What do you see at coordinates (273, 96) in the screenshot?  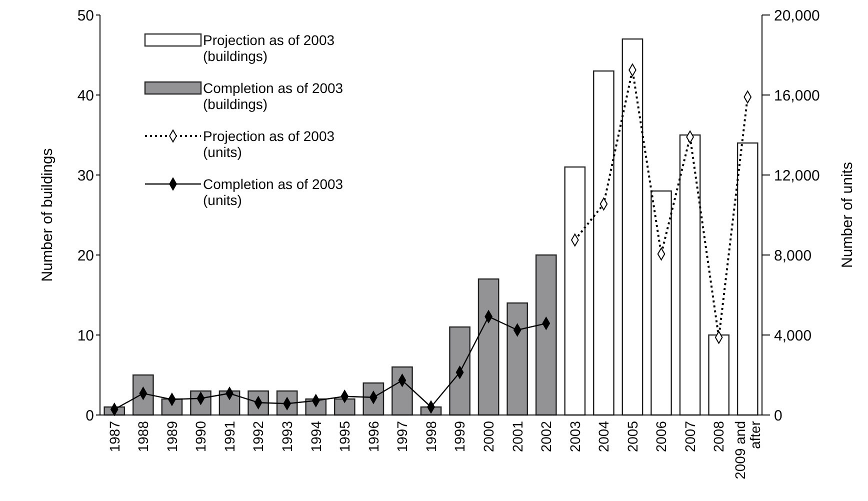 I see `legend-label: Completion as of 2003 (buildings)` at bounding box center [273, 96].